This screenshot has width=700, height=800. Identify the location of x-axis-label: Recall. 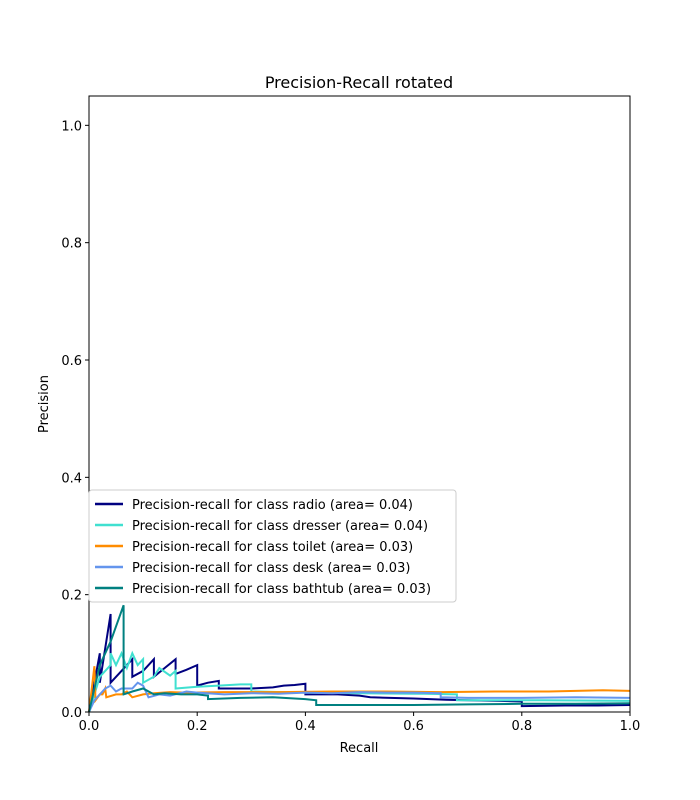
(359, 748).